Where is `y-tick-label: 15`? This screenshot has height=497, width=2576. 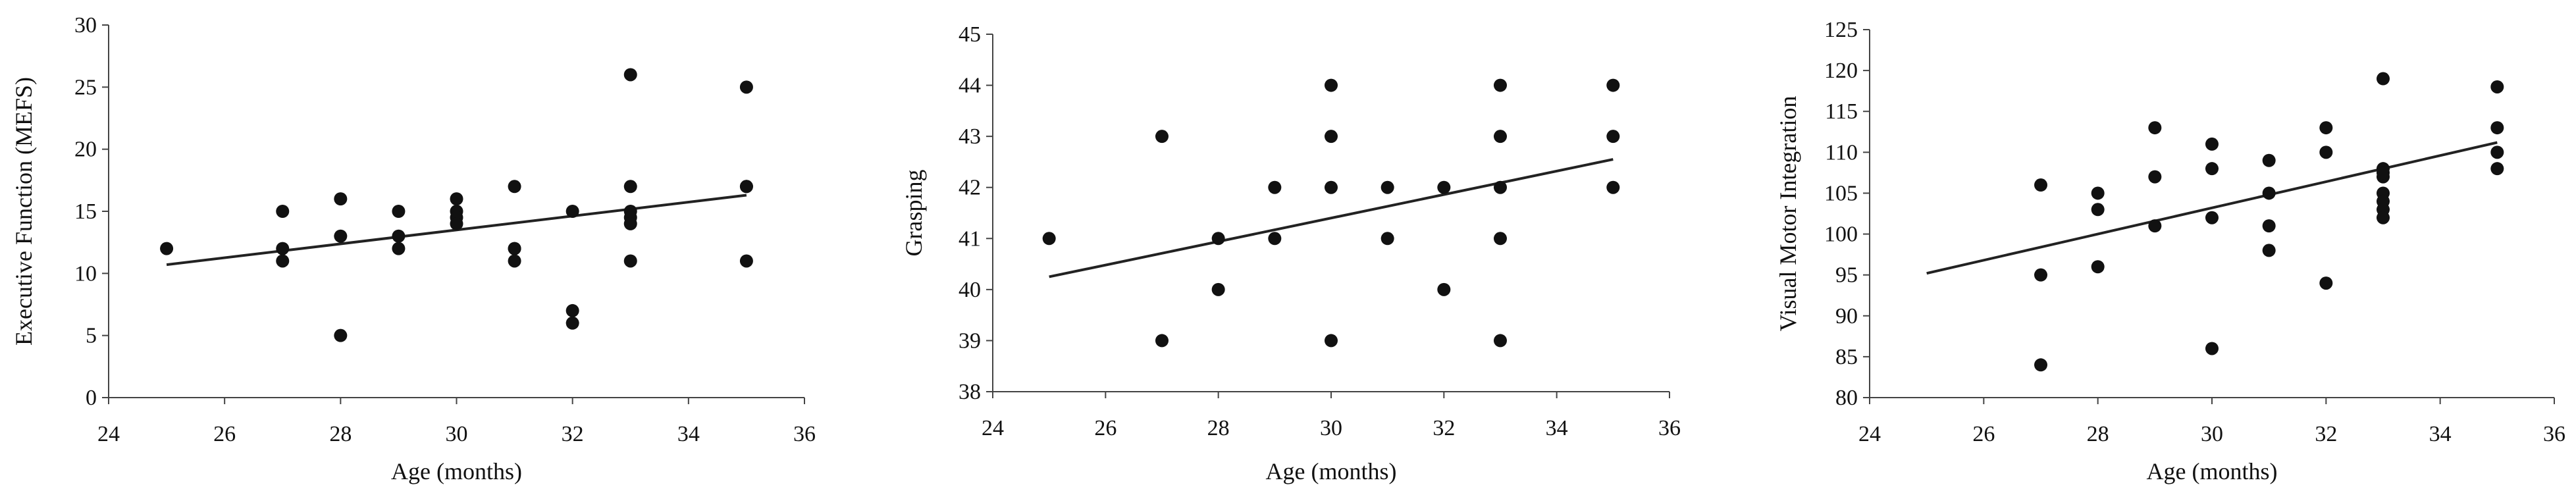 y-tick-label: 15 is located at coordinates (85, 211).